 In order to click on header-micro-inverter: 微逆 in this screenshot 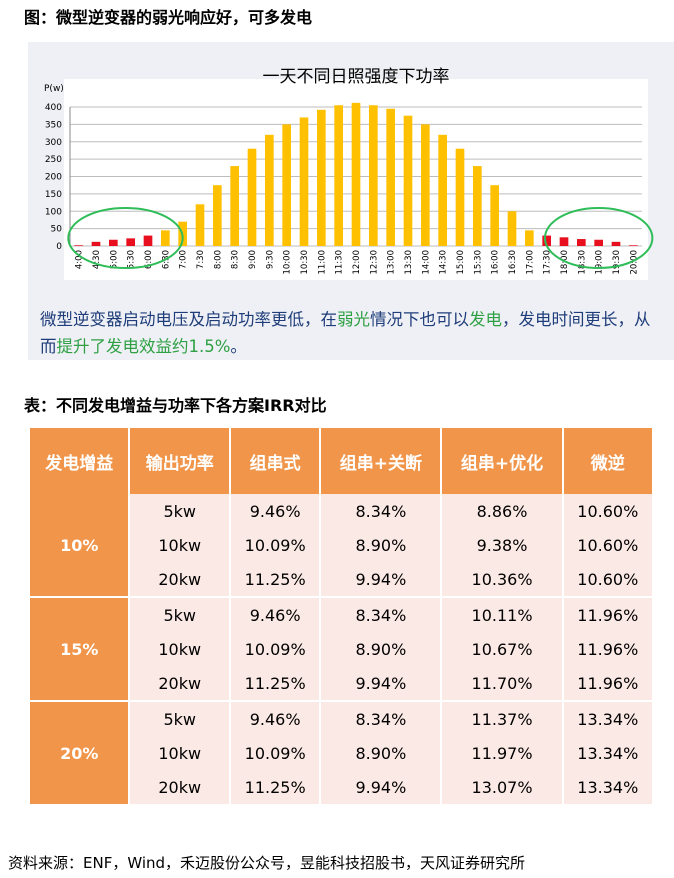, I will do `click(607, 461)`.